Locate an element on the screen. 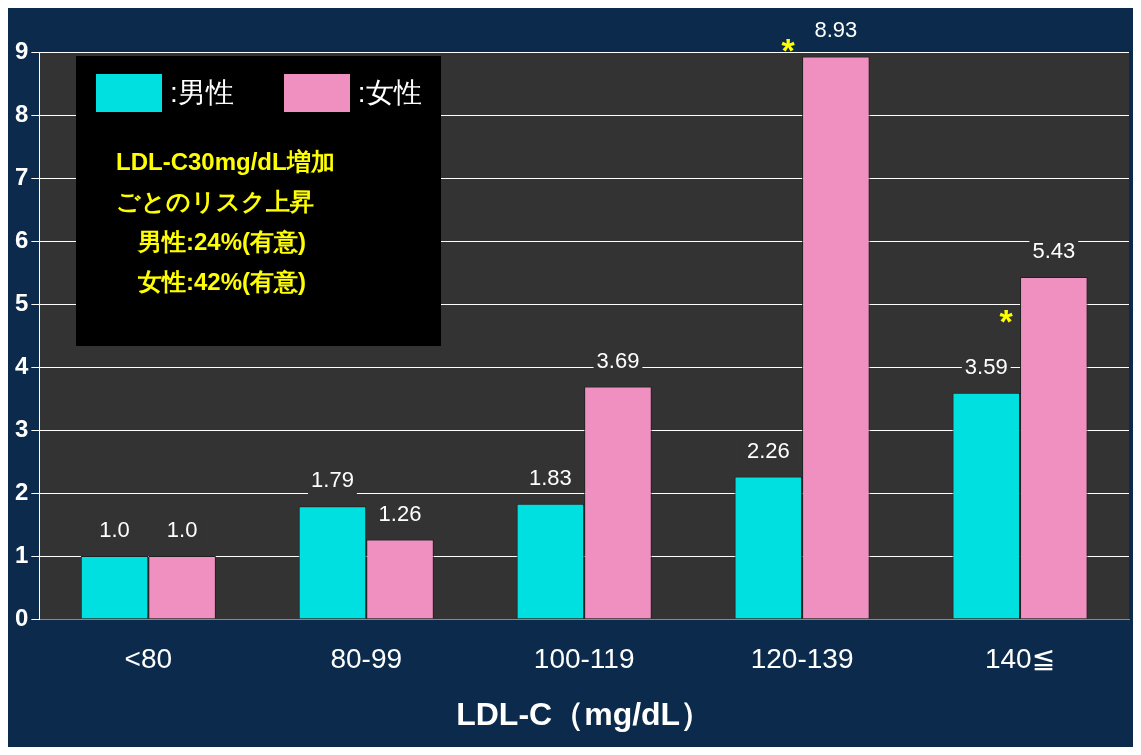 The image size is (1141, 755). legend-label: :男性 is located at coordinates (202, 93).